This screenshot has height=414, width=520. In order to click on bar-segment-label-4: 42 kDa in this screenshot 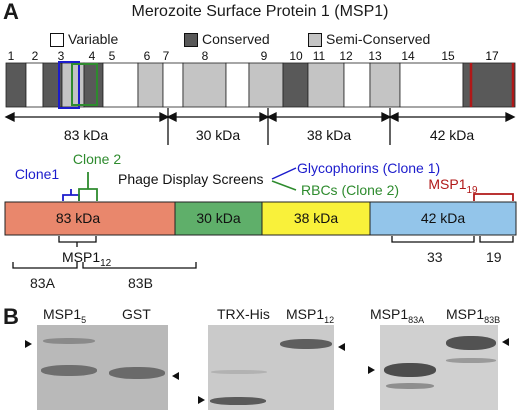, I will do `click(443, 218)`.